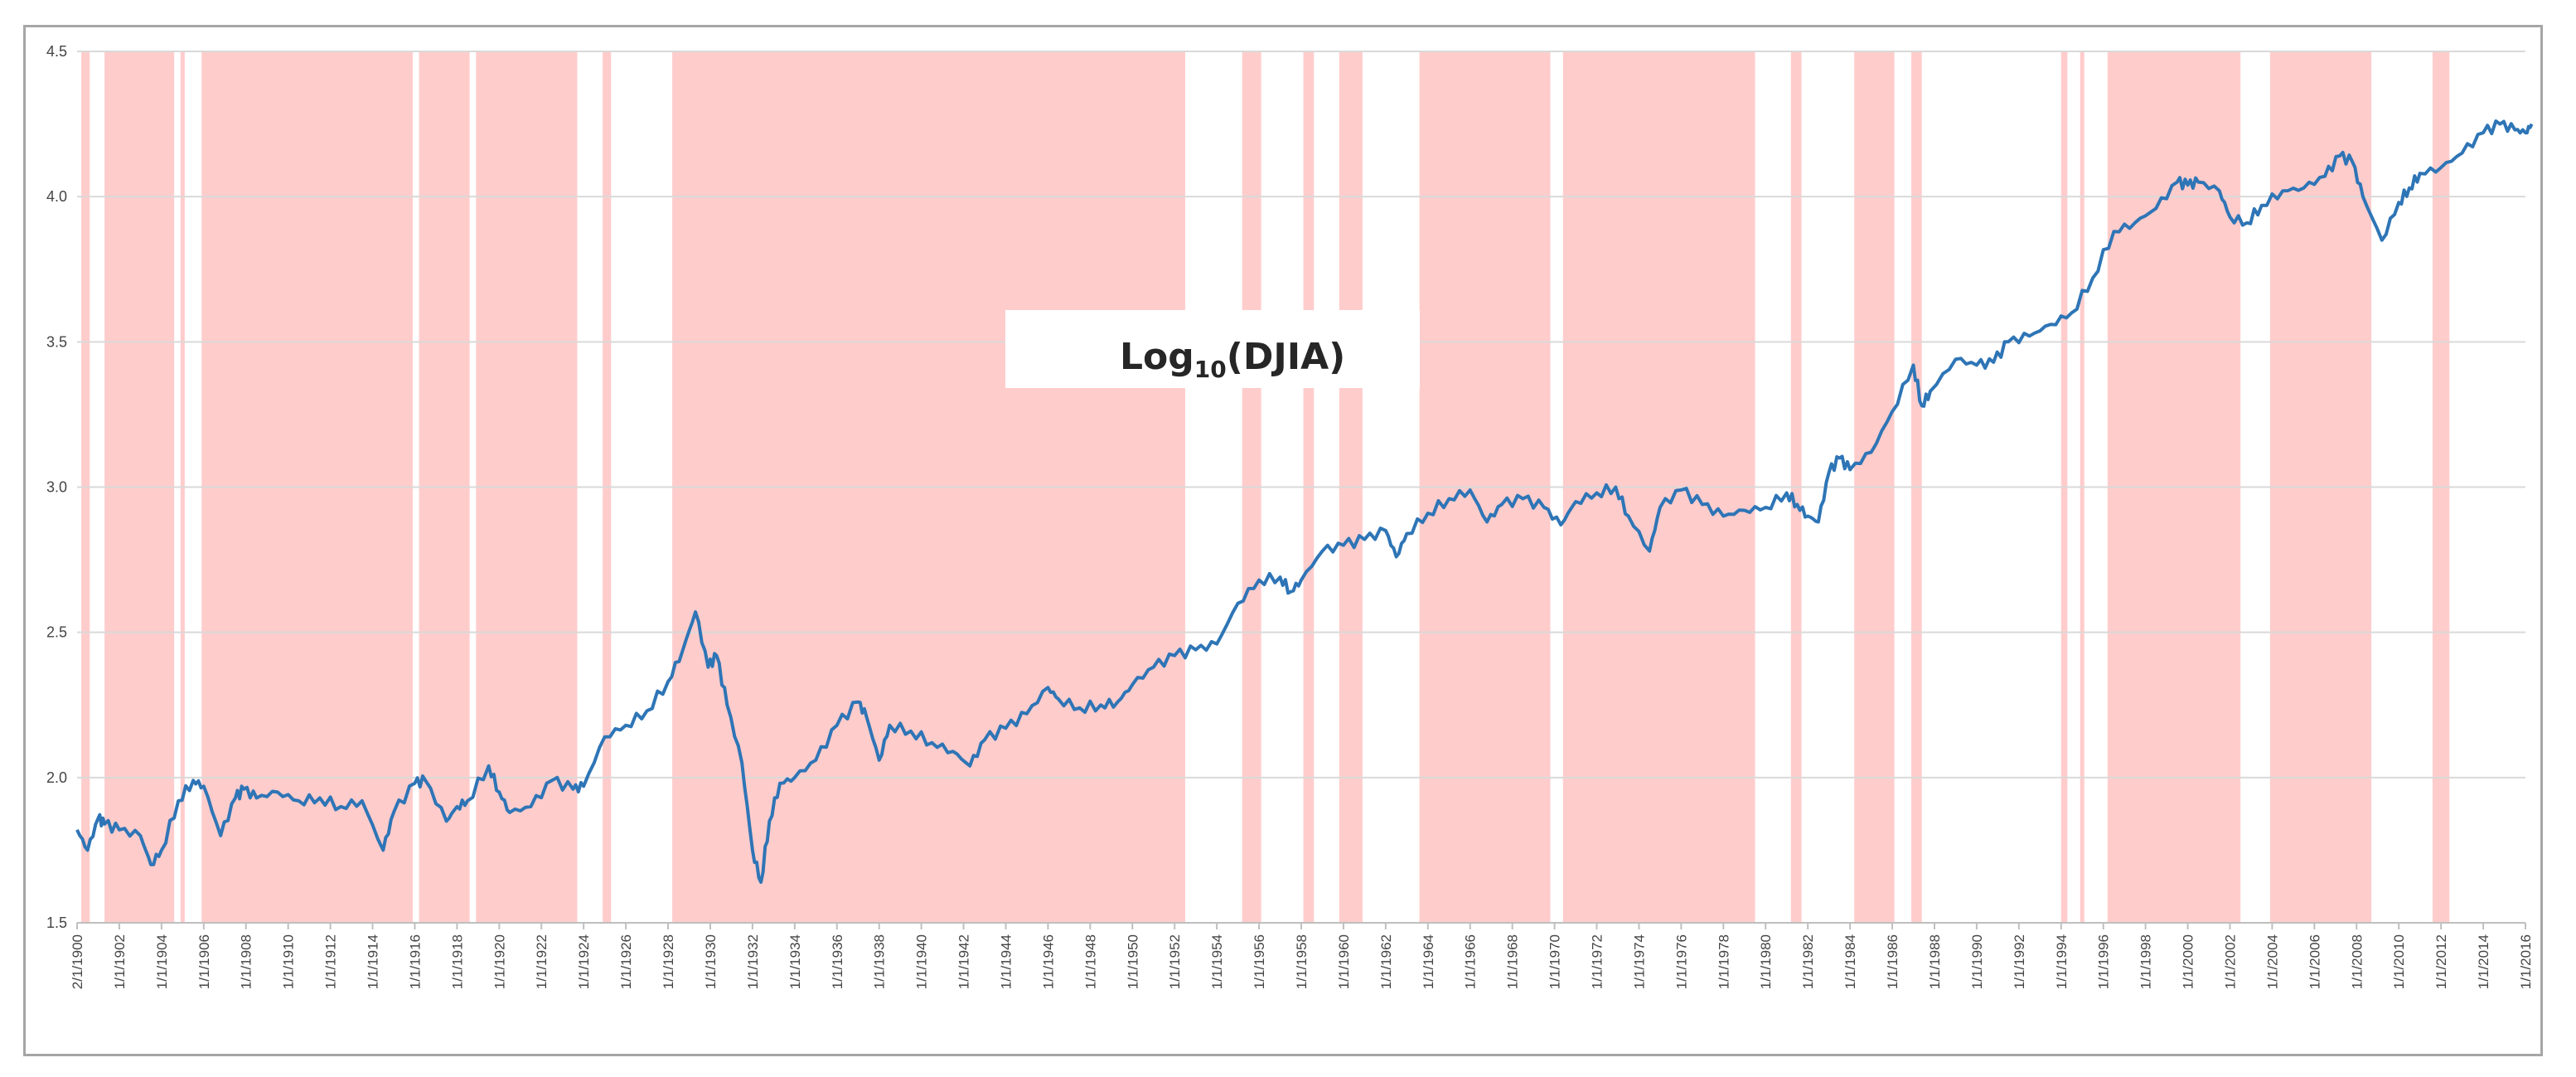  Describe the element at coordinates (1217, 961) in the screenshot. I see `x-tick-label-27: 1/1/1954` at that location.